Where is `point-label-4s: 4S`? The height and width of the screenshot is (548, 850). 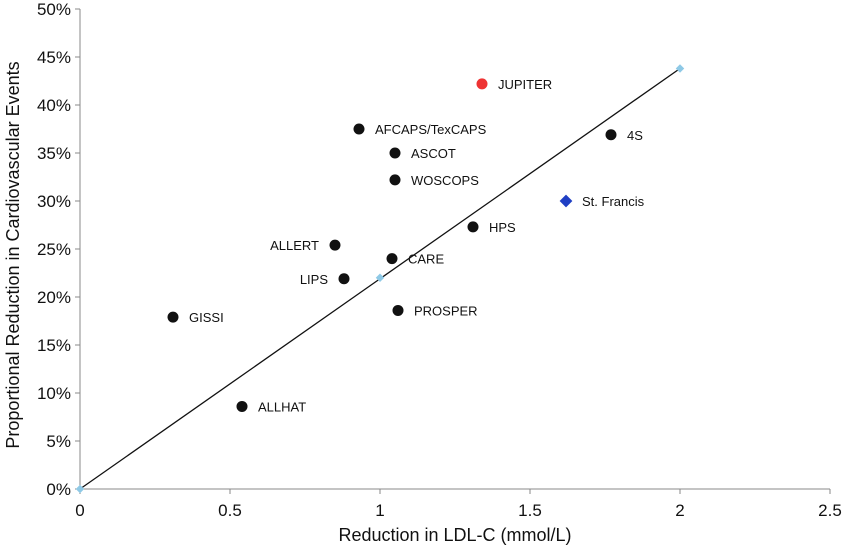
point-label-4s: 4S is located at coordinates (635, 135).